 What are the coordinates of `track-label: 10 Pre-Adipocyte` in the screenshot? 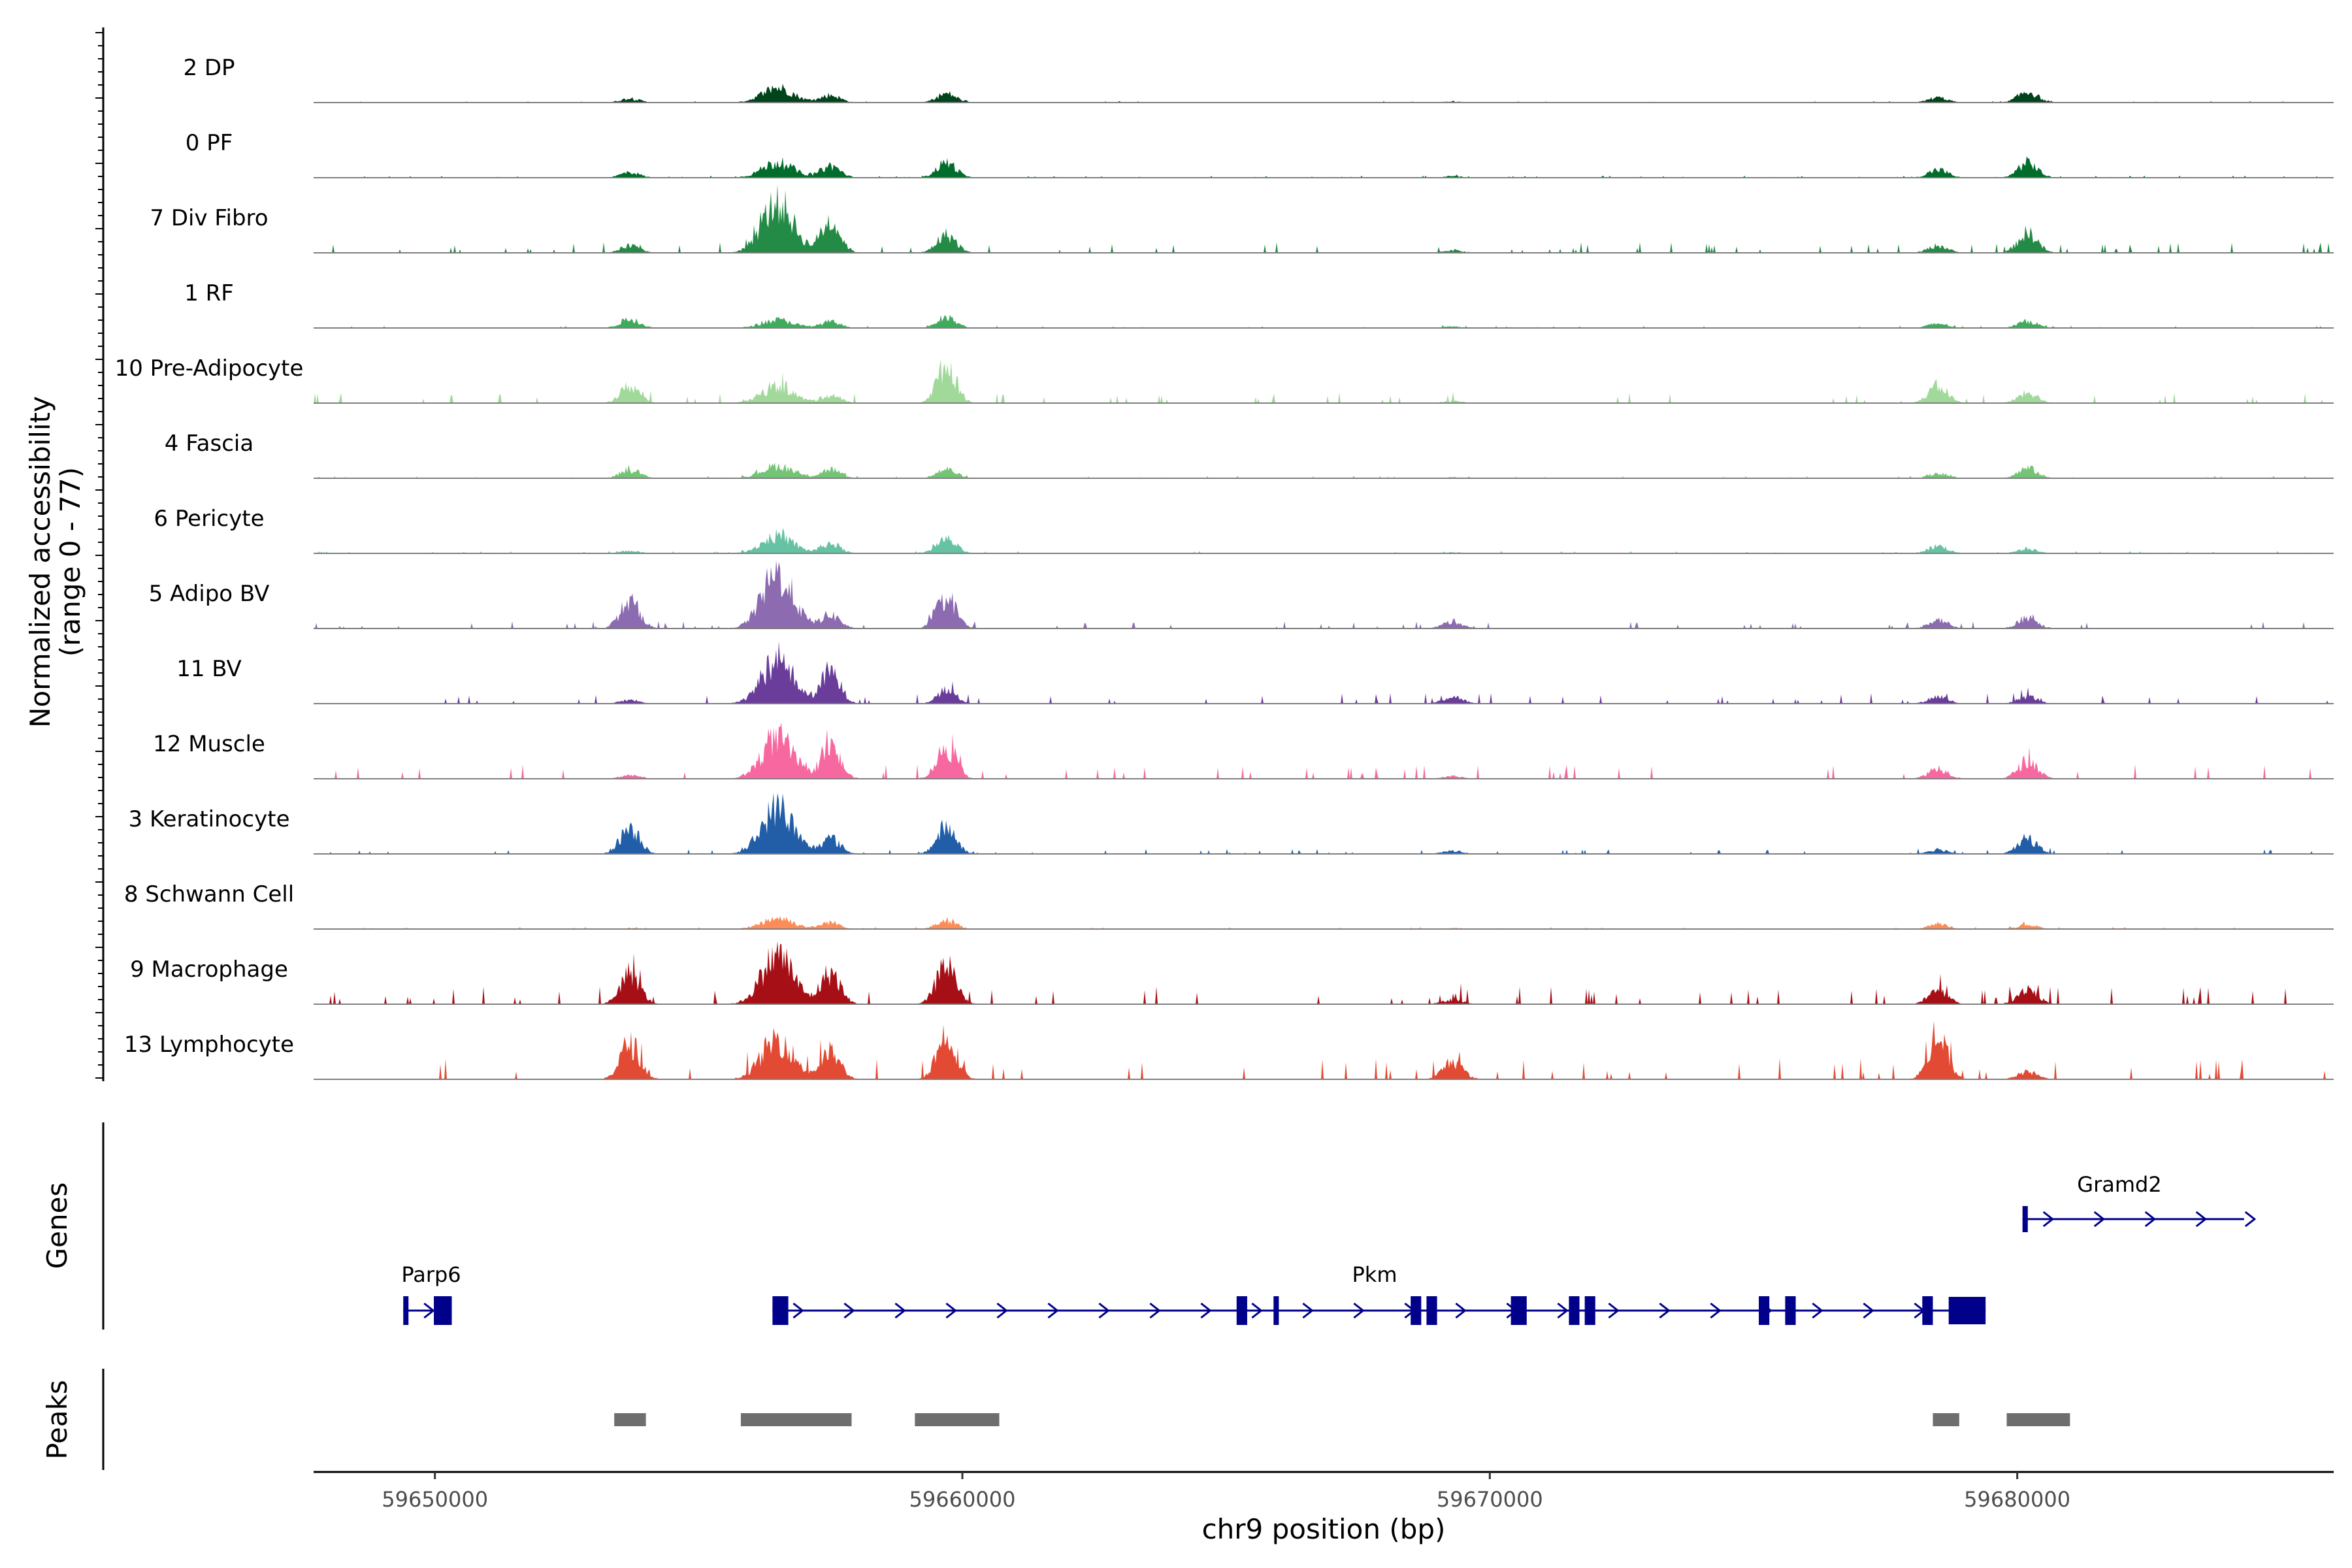 It's located at (209, 368).